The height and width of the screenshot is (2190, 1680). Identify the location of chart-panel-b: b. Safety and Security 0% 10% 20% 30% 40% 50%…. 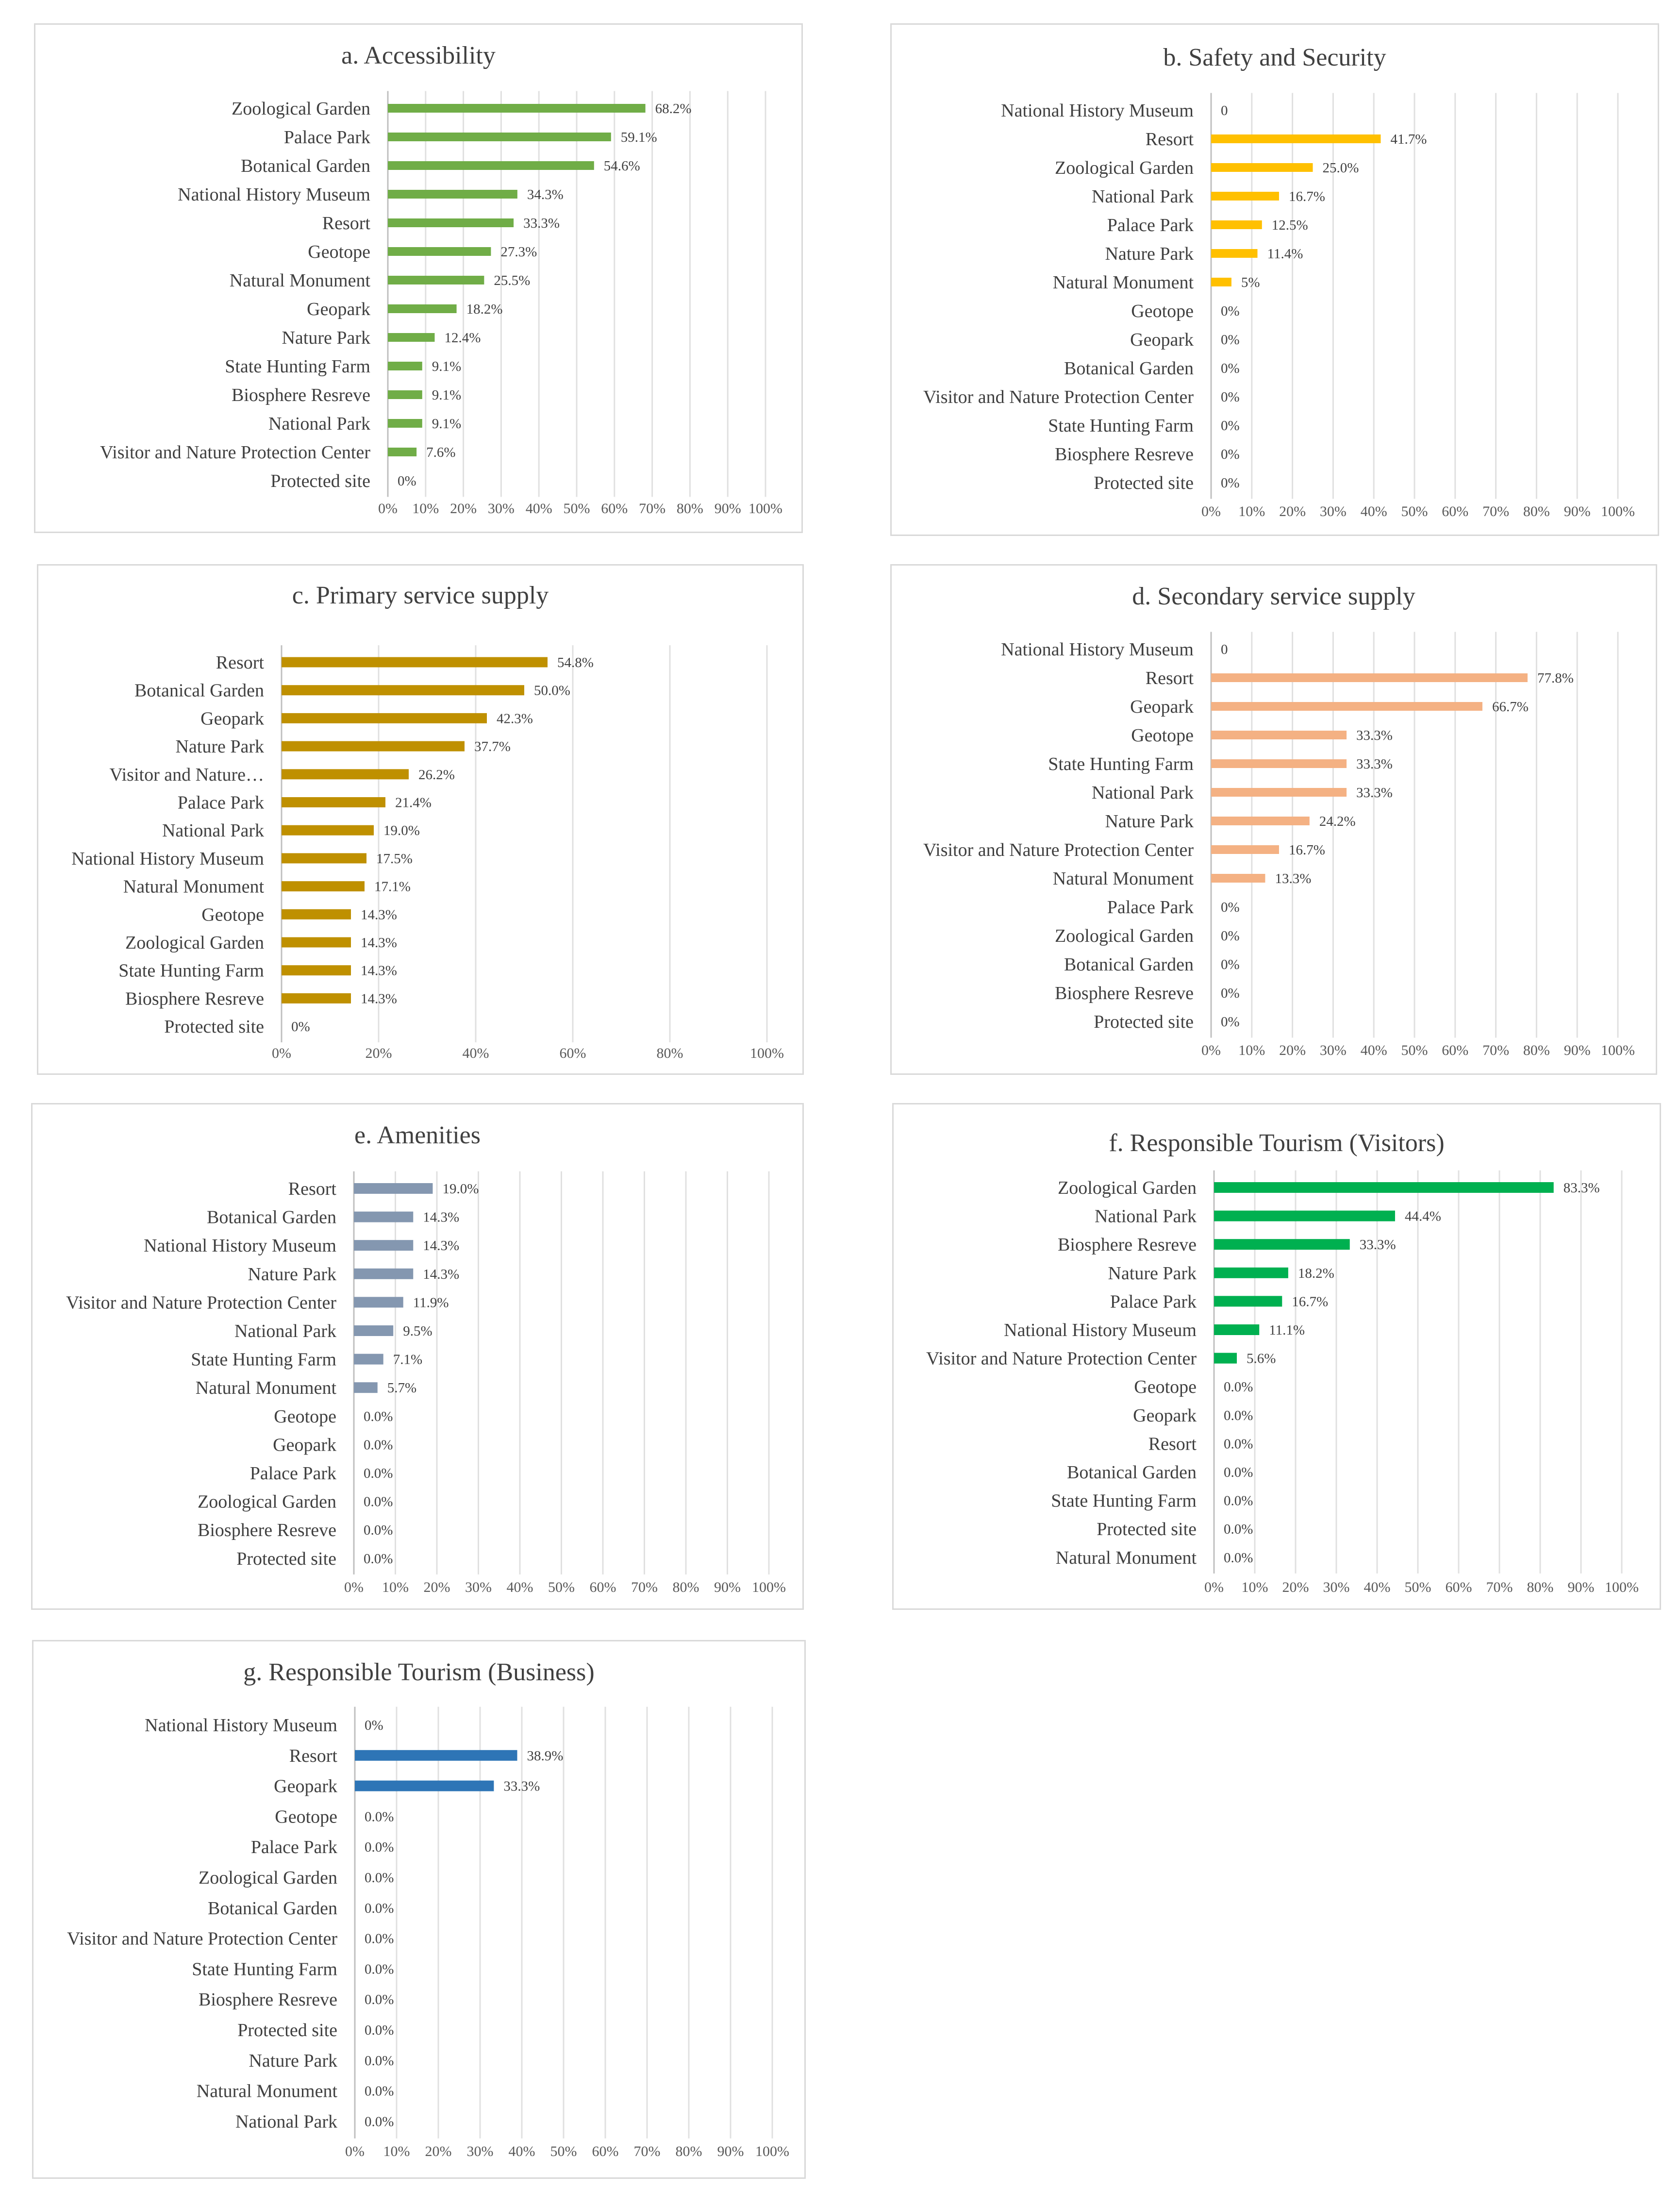
(1274, 279).